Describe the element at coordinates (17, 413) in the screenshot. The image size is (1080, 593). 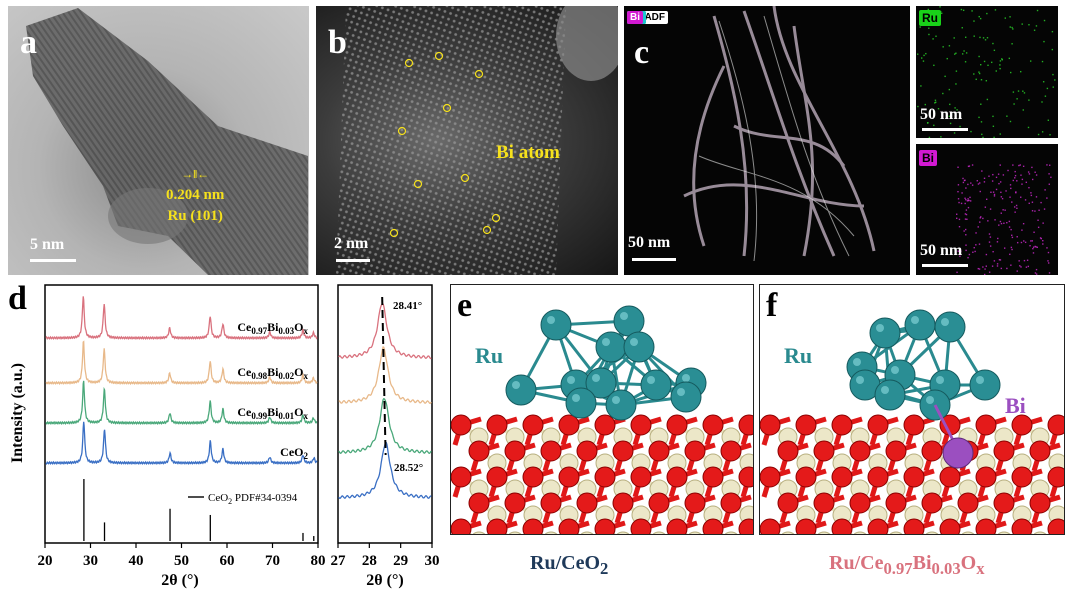
I see `y-axis-label: Intensity (a.u.)` at that location.